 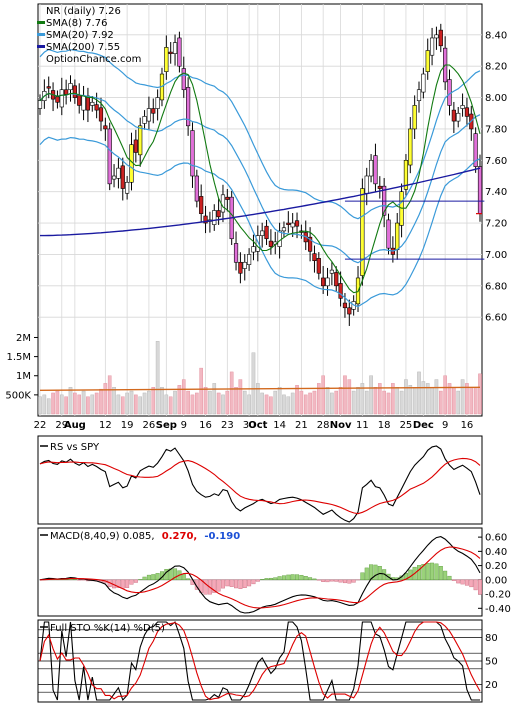 What do you see at coordinates (496, 129) in the screenshot?
I see `price-tick-label: 7.80` at bounding box center [496, 129].